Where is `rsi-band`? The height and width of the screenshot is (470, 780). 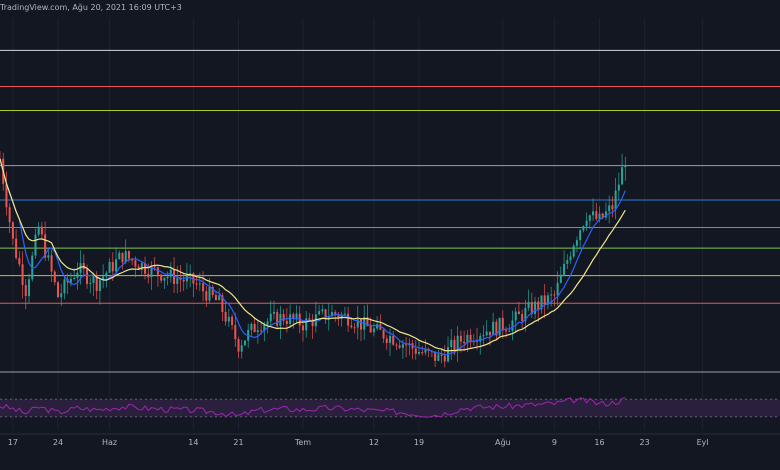 rsi-band is located at coordinates (390, 408).